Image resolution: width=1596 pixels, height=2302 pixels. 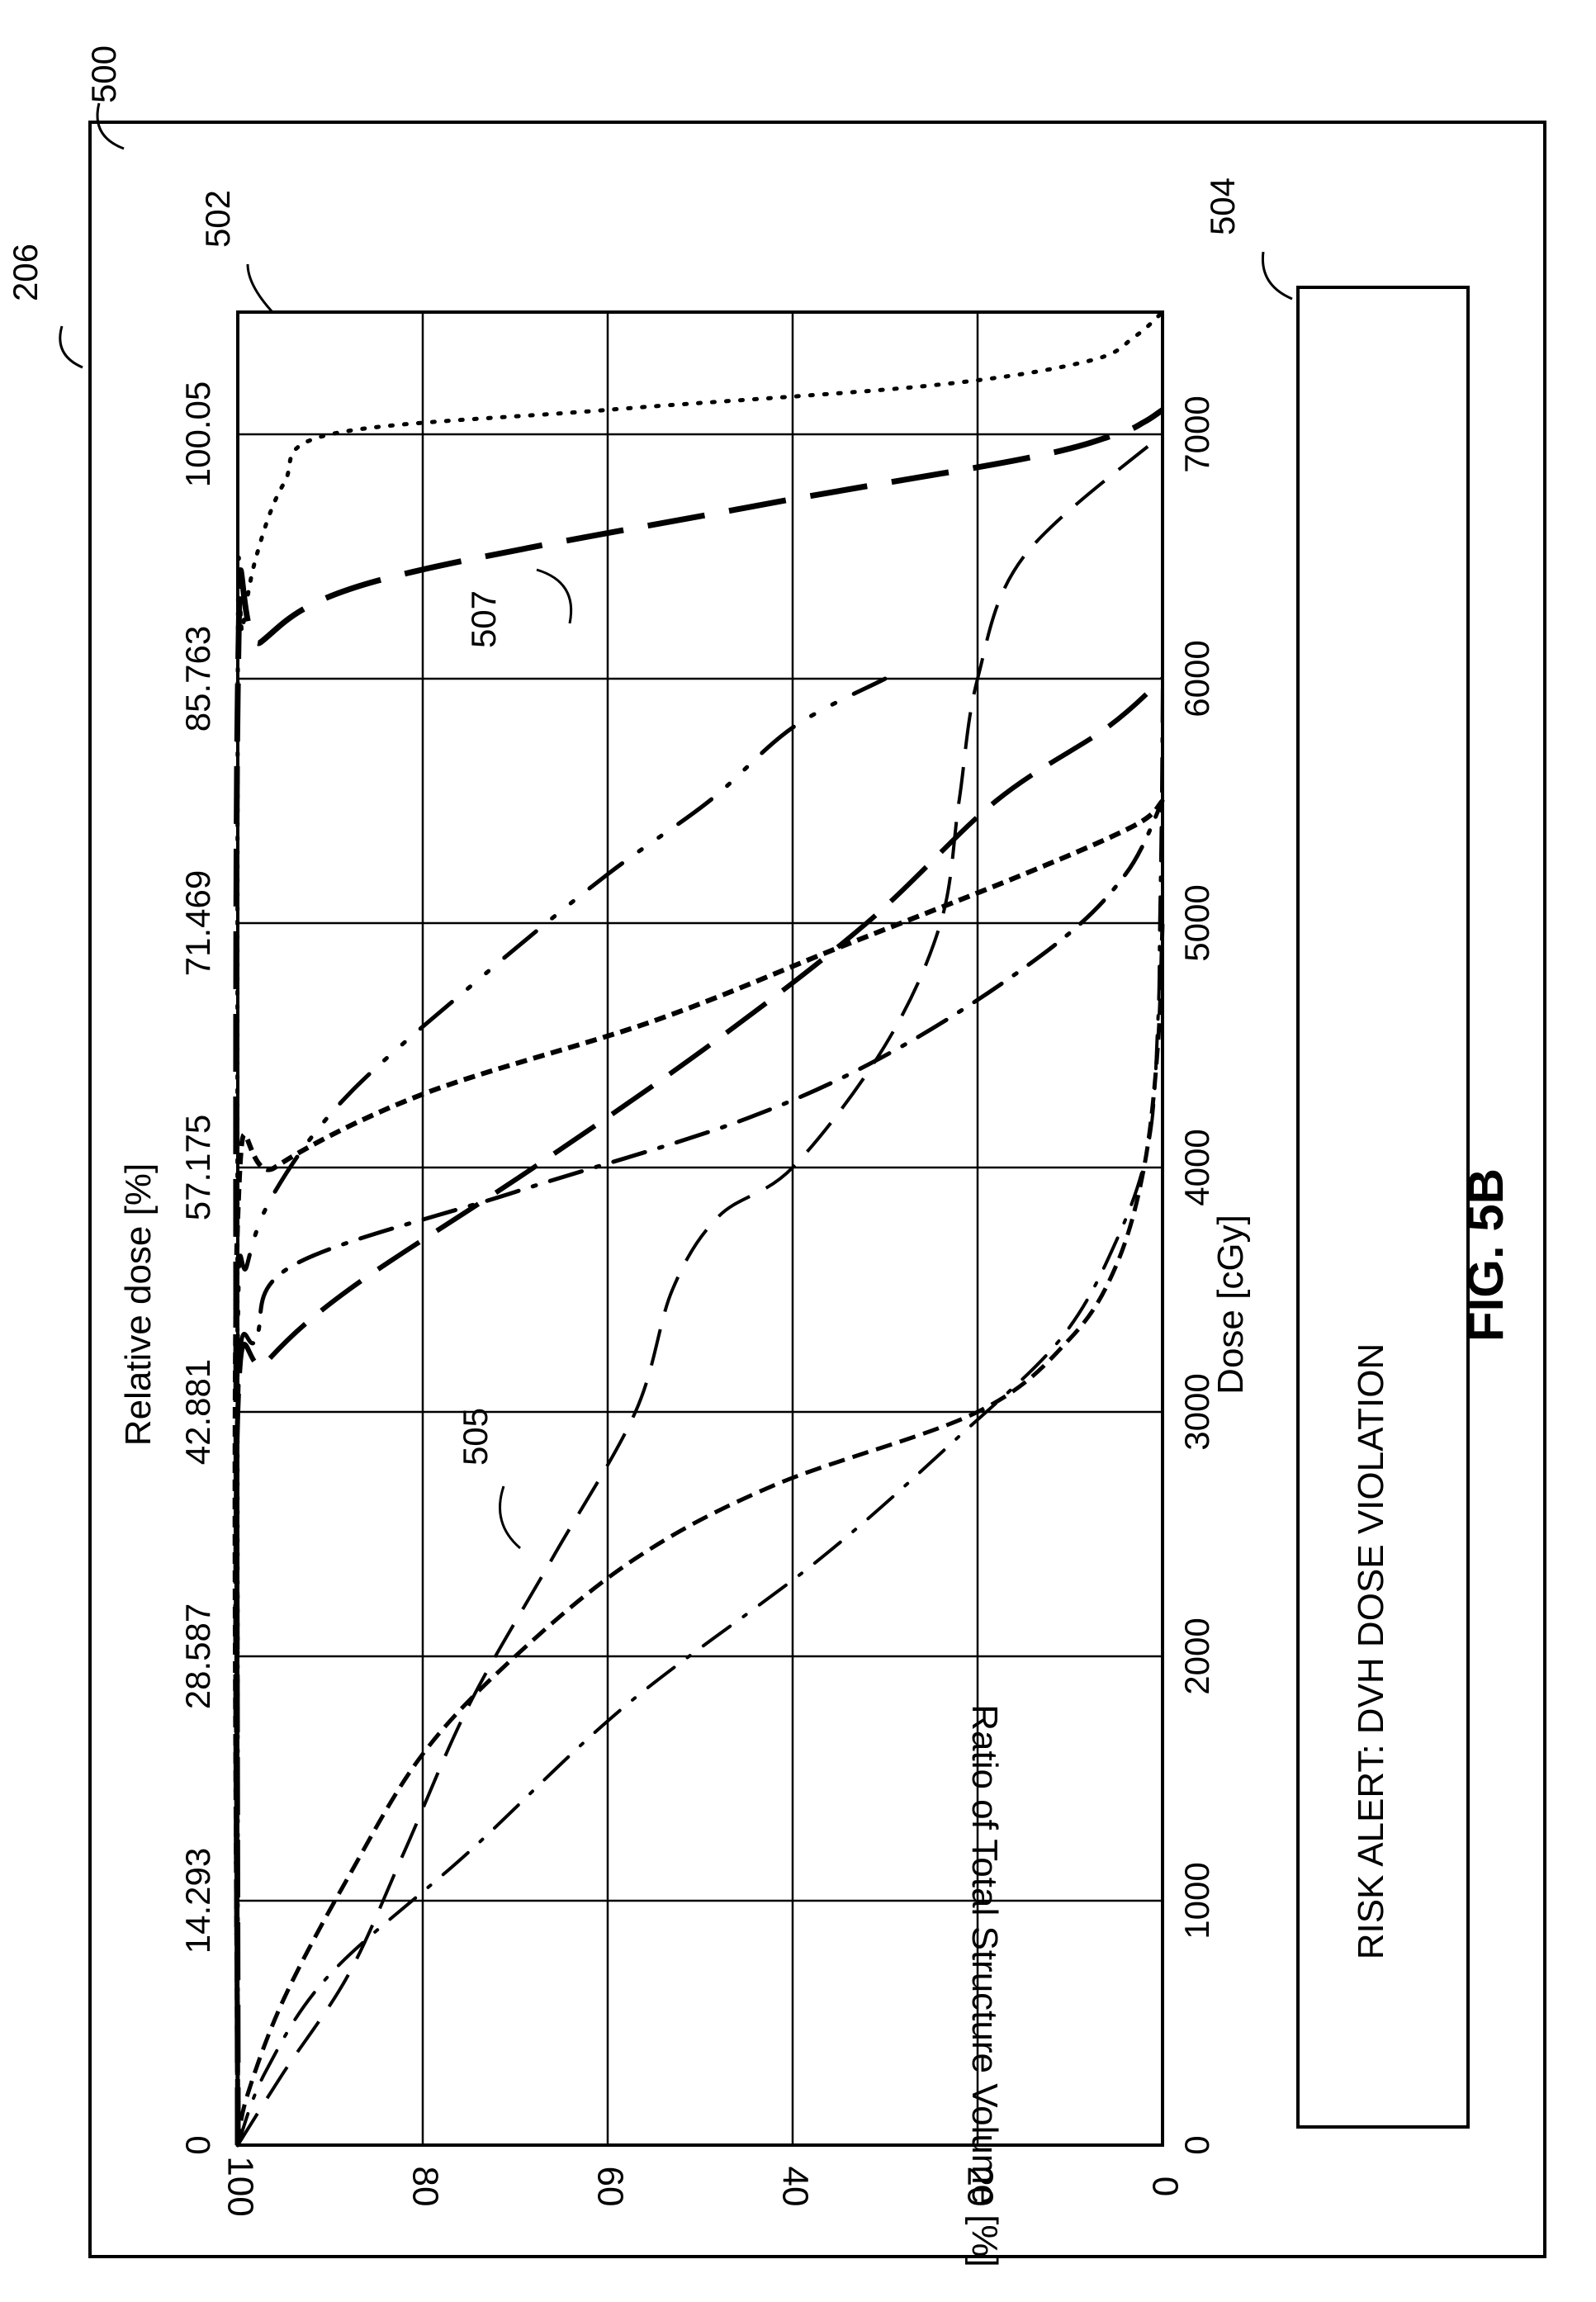 I want to click on x2-tick-label-6: 85.763, so click(x=198, y=679).